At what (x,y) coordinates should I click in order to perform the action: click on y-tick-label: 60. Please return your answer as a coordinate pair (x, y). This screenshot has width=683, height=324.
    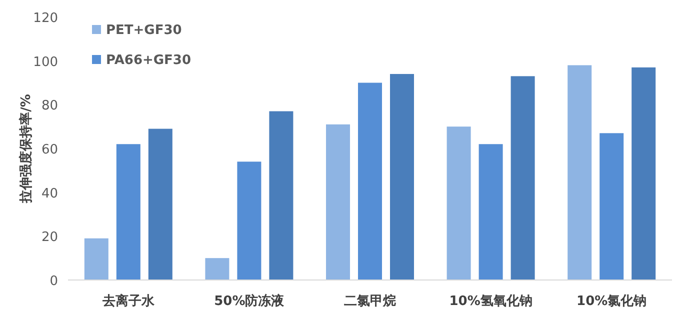
    Looking at the image, I should click on (49, 150).